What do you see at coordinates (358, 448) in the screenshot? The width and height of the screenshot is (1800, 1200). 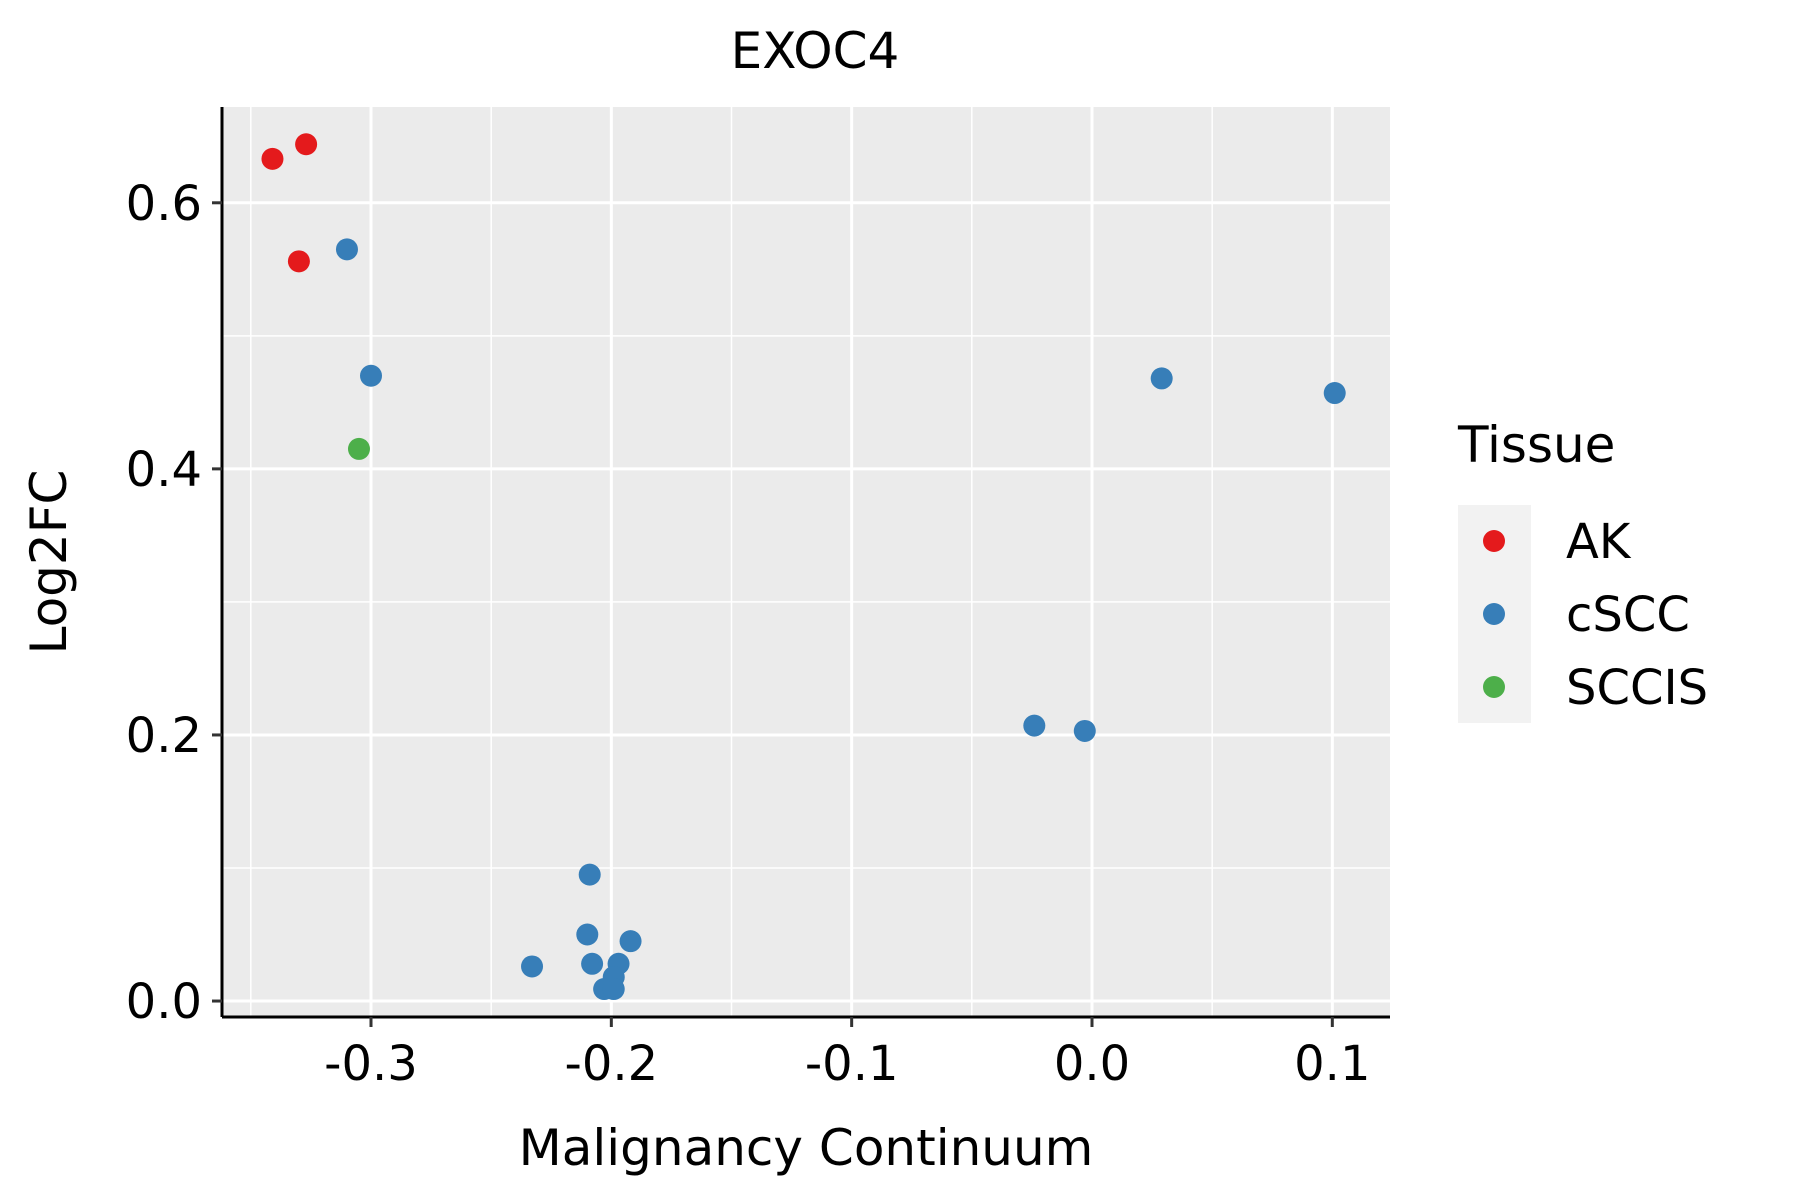 I see `point-sccis` at bounding box center [358, 448].